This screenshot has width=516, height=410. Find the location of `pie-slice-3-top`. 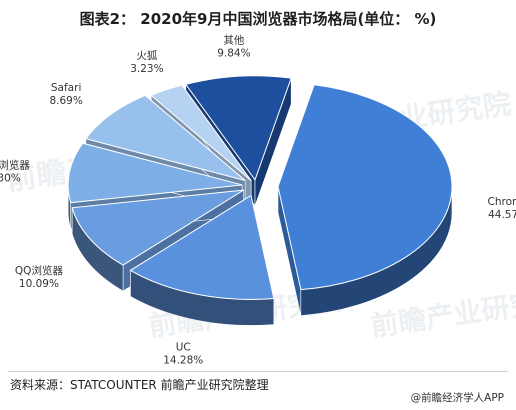

pie-slice-3-top is located at coordinates (155, 173).